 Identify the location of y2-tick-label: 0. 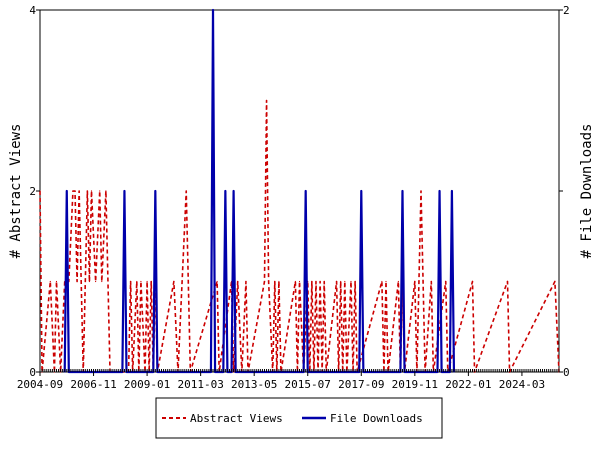
(566, 372).